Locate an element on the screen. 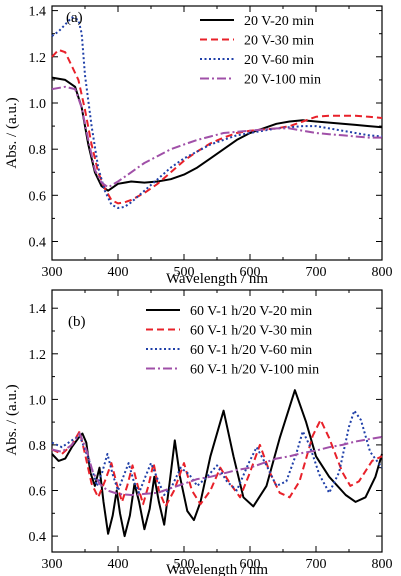 The width and height of the screenshot is (401, 576). y-tick-label-a: 0.4 is located at coordinates (38, 243).